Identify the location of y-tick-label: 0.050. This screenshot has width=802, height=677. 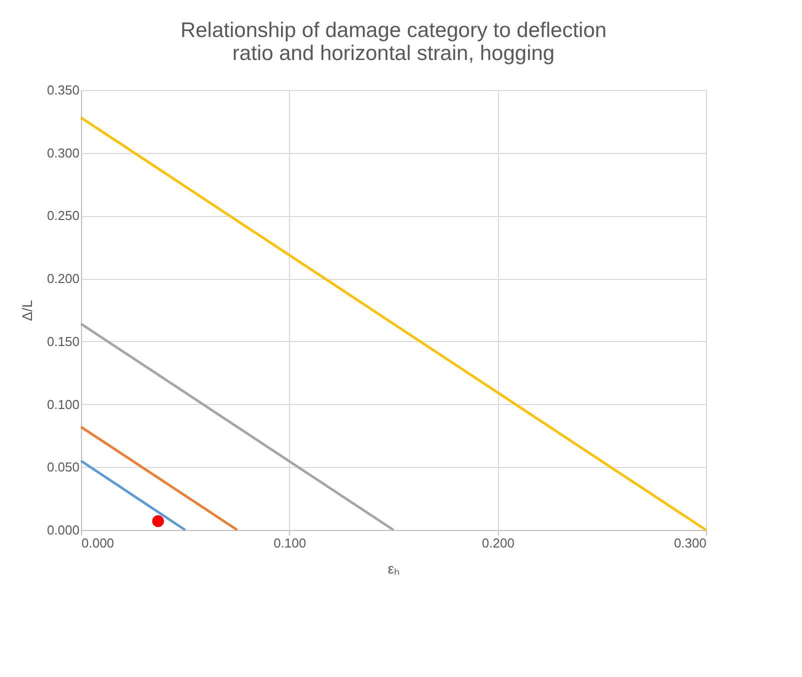
(63, 467).